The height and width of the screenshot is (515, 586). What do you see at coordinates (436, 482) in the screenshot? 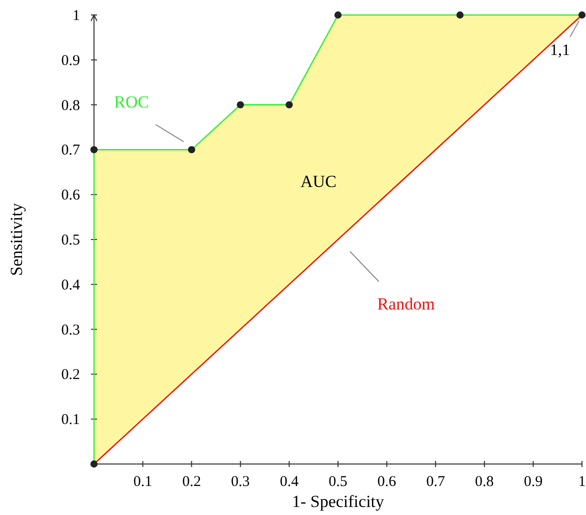
I see `x-tick-label: 0.7` at bounding box center [436, 482].